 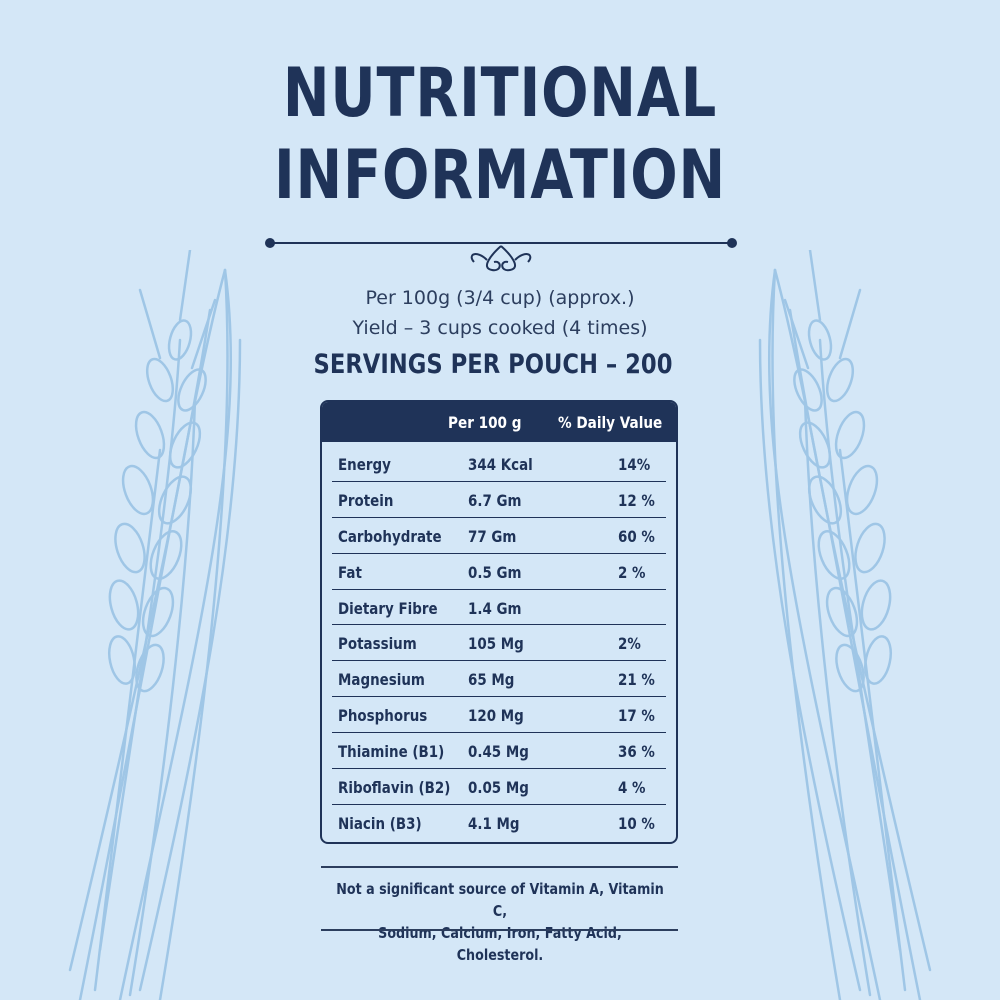 I want to click on nutrient-amount: 120 Mg, so click(x=496, y=716).